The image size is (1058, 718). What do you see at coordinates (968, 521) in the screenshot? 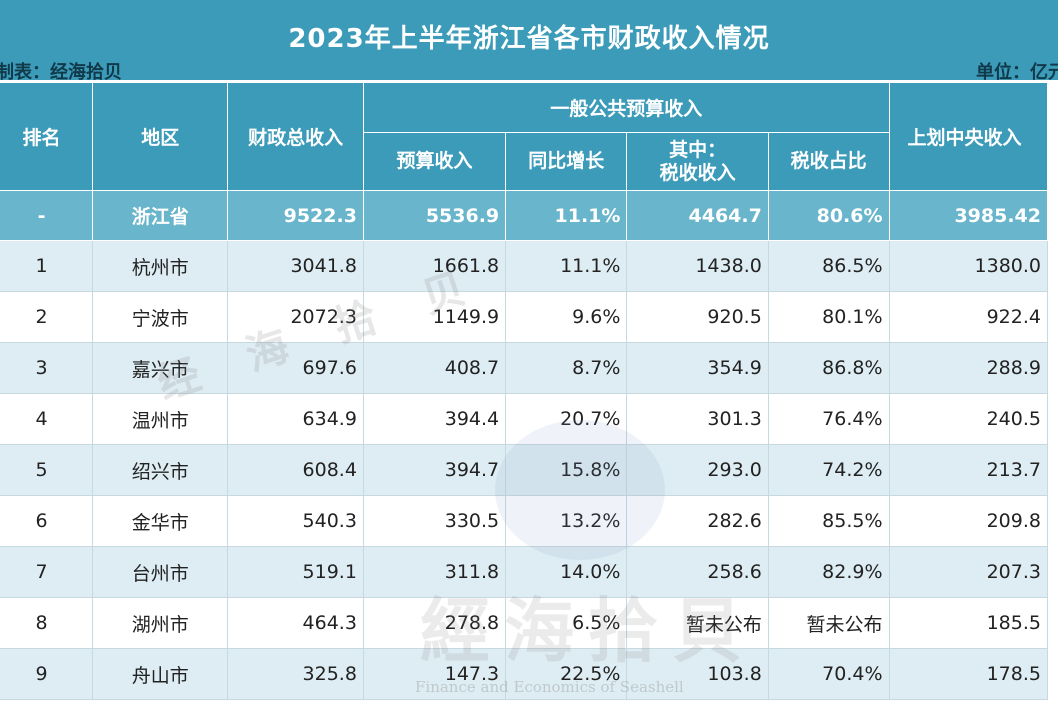
I see `cell-central-income: 209.8` at bounding box center [968, 521].